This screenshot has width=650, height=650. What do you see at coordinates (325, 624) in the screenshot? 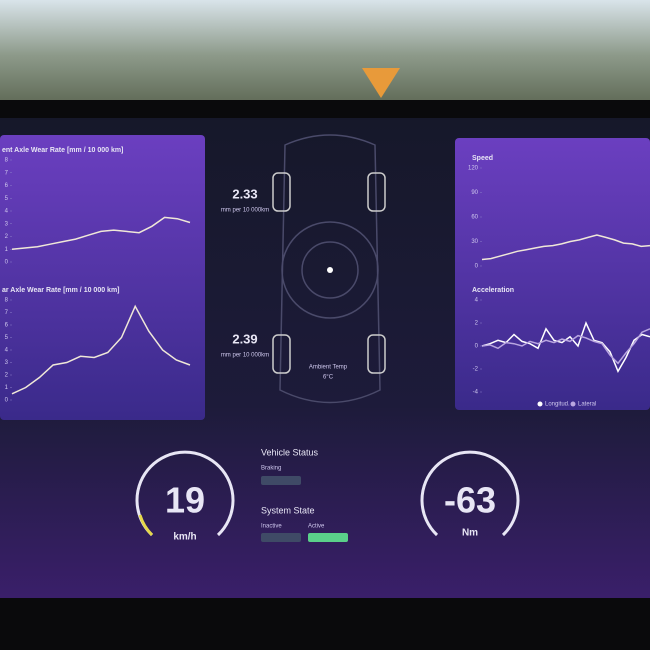
I see `bezel-bottom` at bounding box center [325, 624].